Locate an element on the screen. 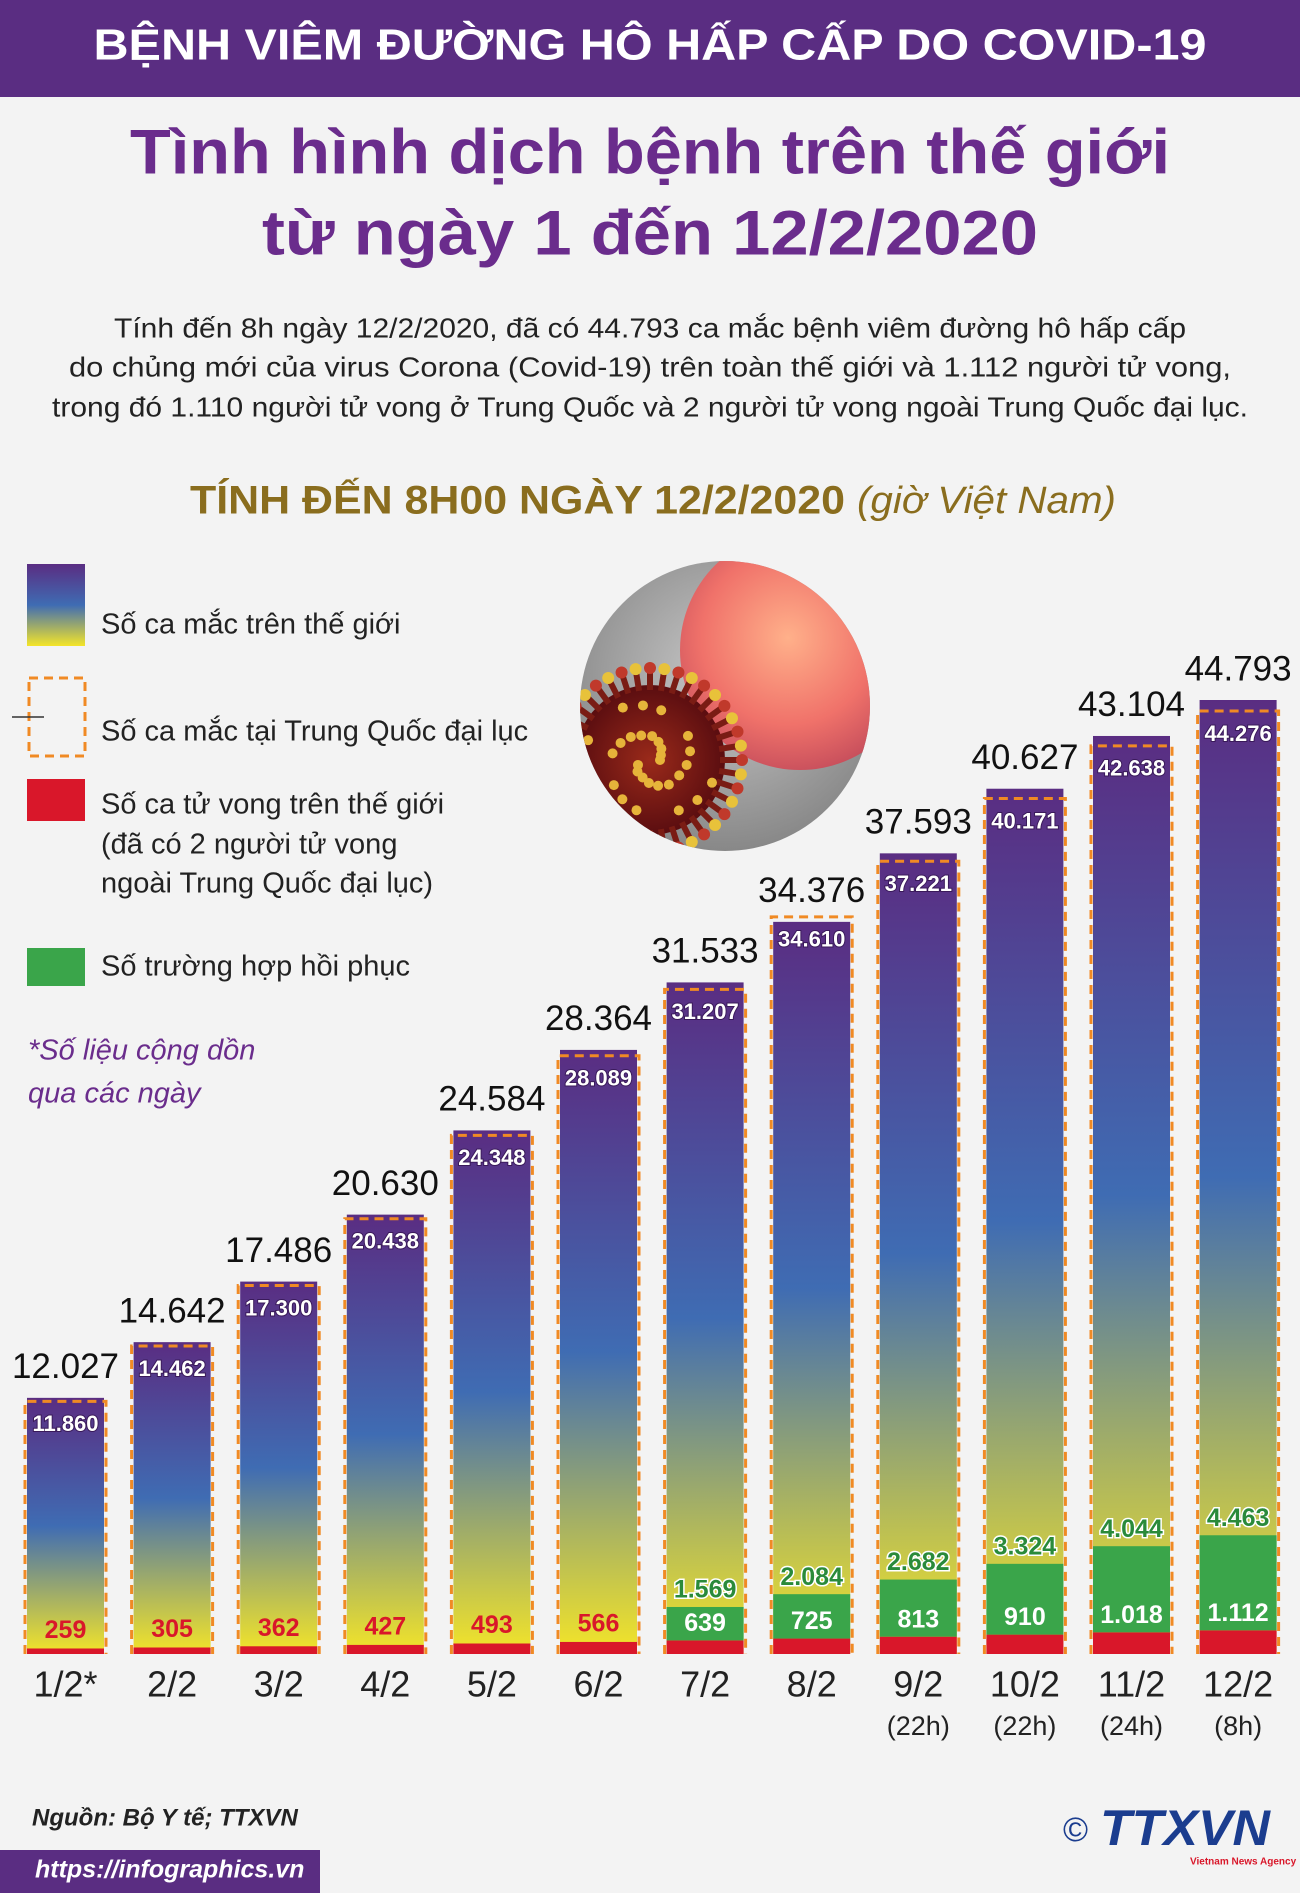  recovered-label: 2.682 is located at coordinates (918, 1562).